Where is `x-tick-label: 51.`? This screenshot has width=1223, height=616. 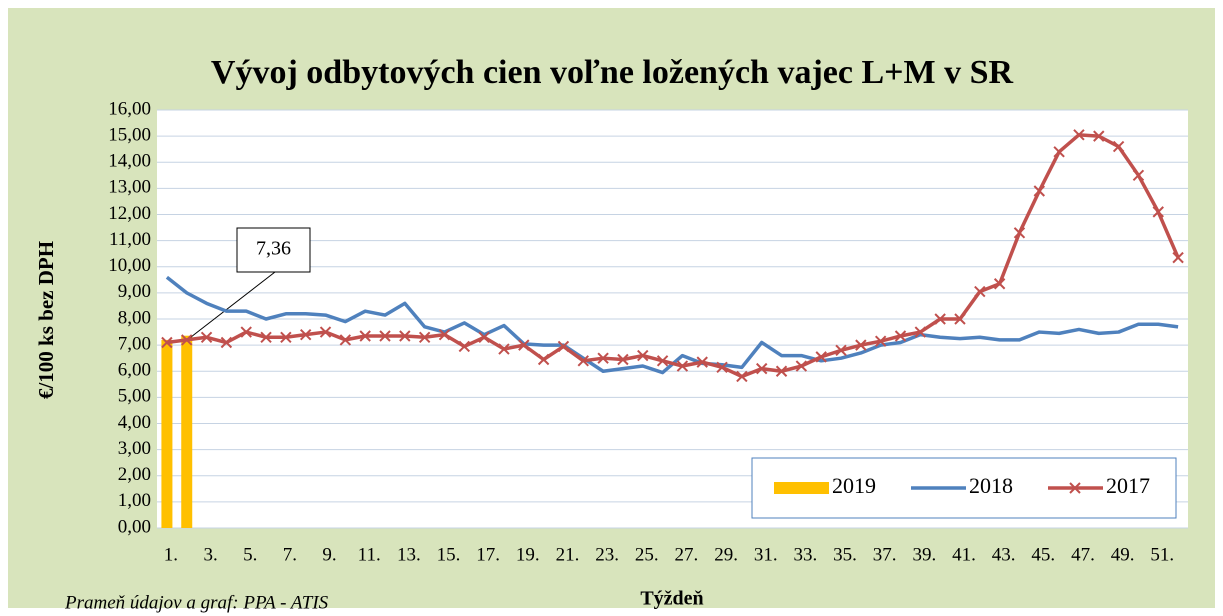
x-tick-label: 51. is located at coordinates (1162, 554).